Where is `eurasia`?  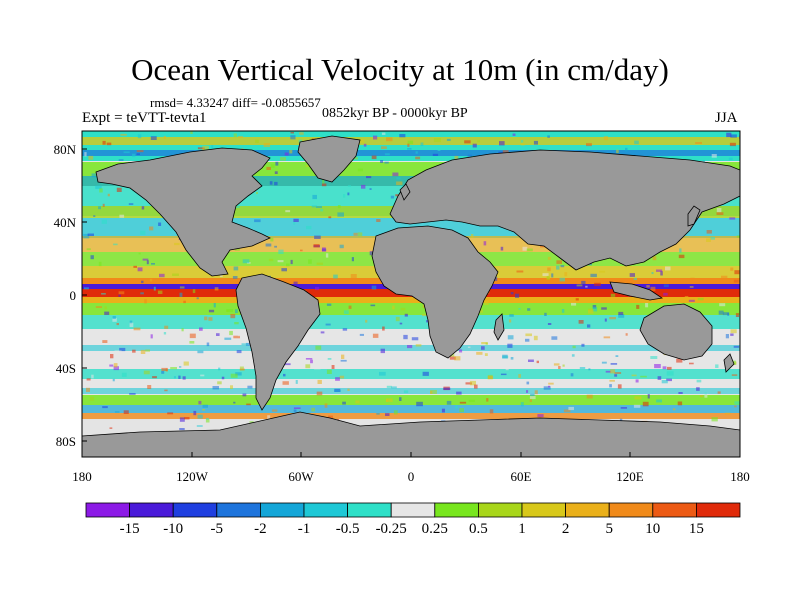 eurasia is located at coordinates (564, 210).